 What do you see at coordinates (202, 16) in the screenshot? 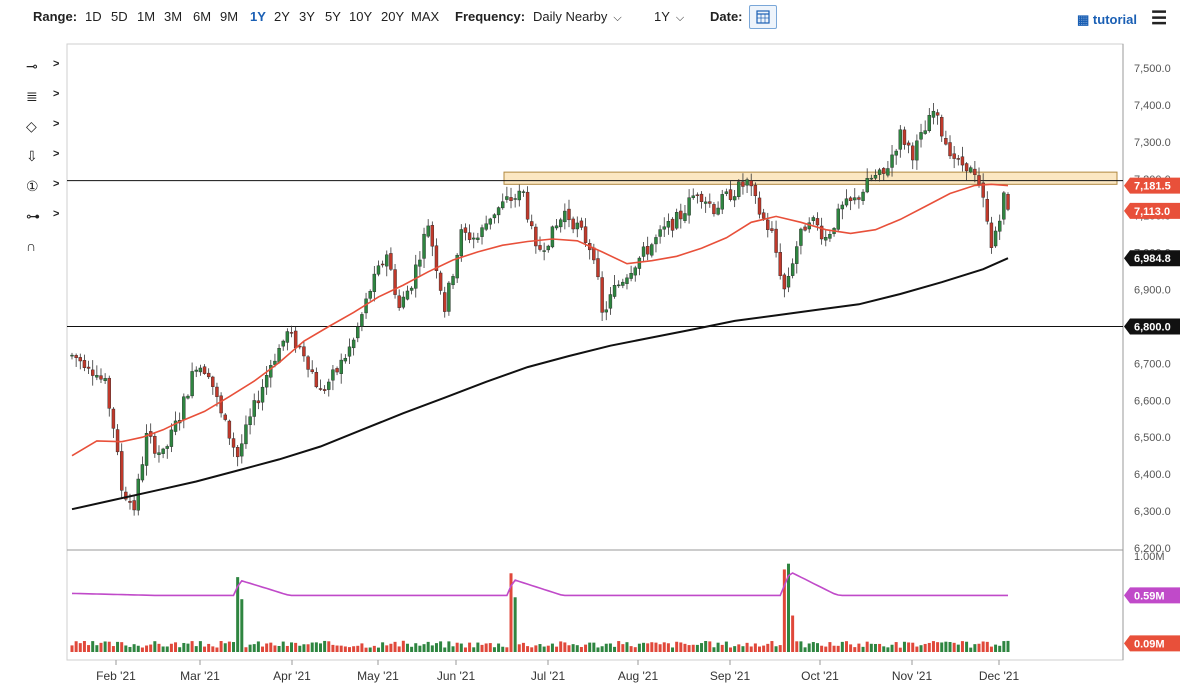
I see `range-button-6m: 6M` at bounding box center [202, 16].